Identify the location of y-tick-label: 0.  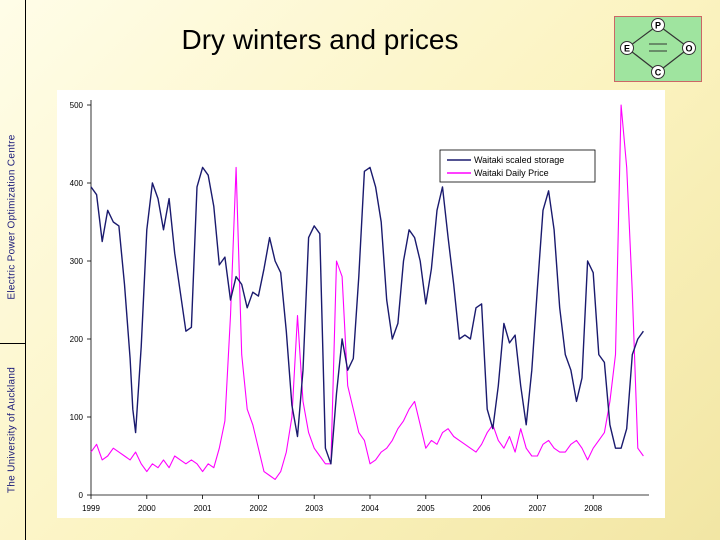
(81, 495).